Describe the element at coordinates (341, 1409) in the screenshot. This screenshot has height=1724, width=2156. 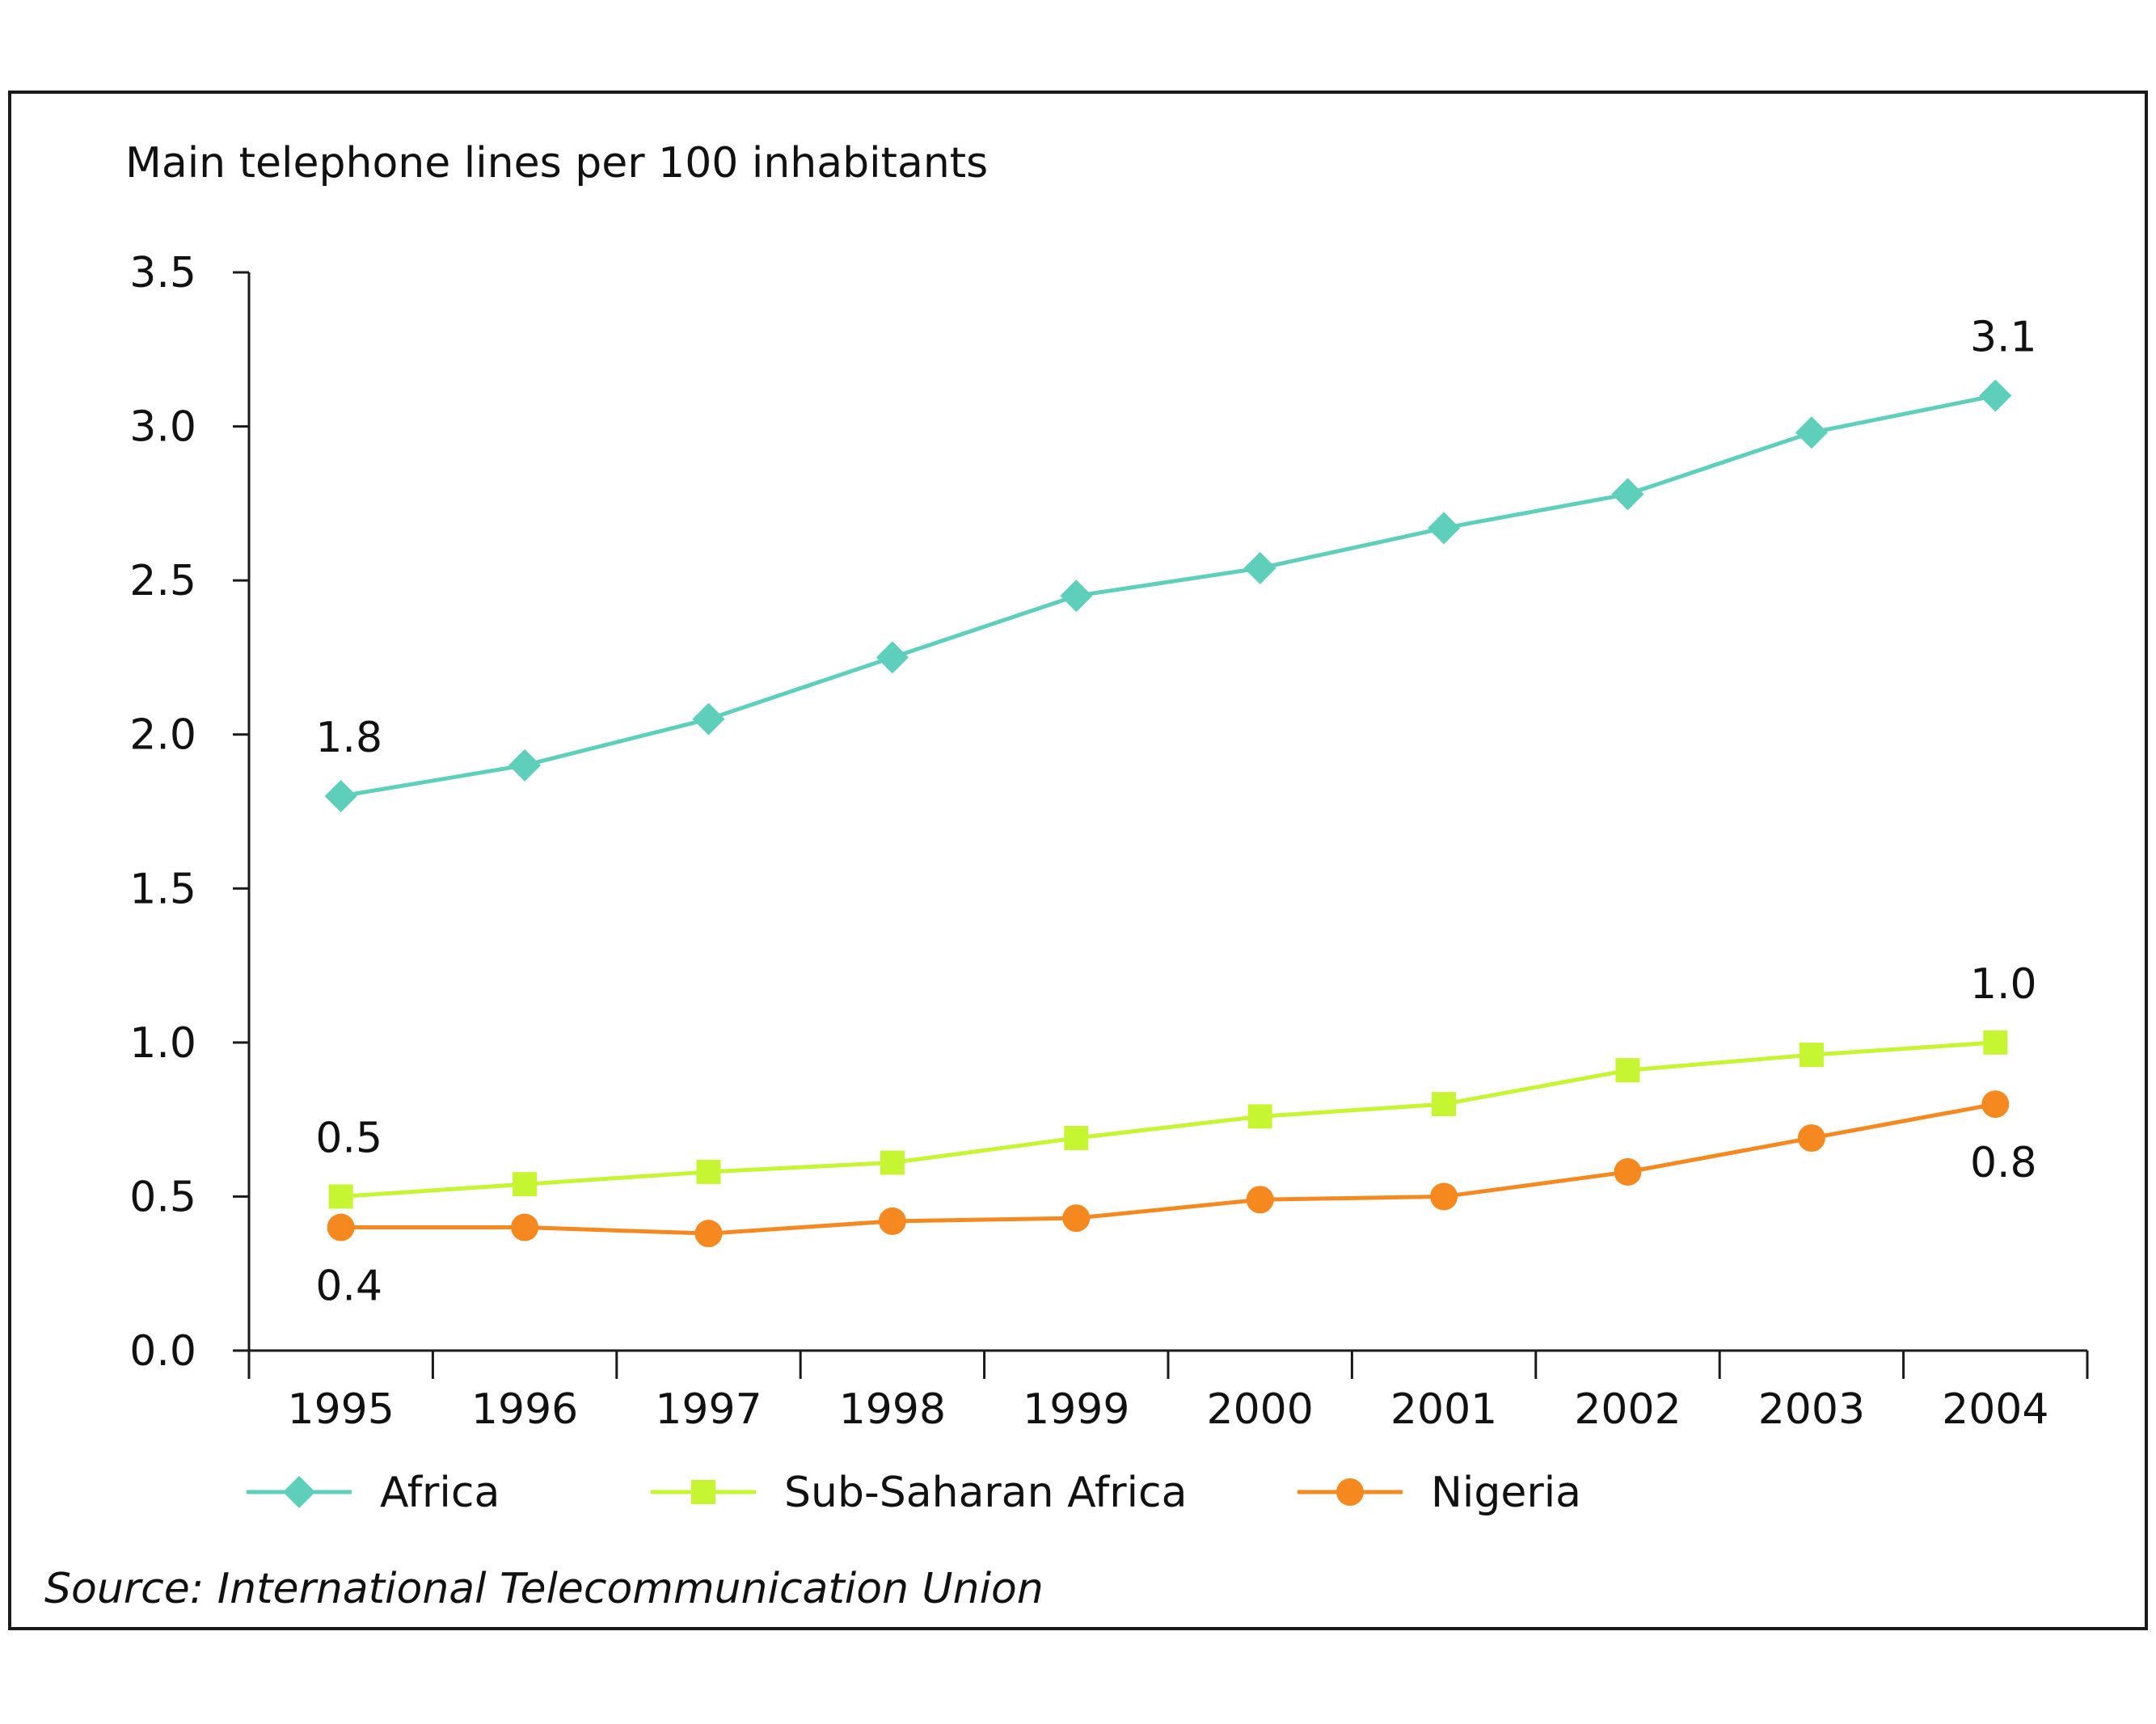
I see `x-tick-label: 1995` at that location.